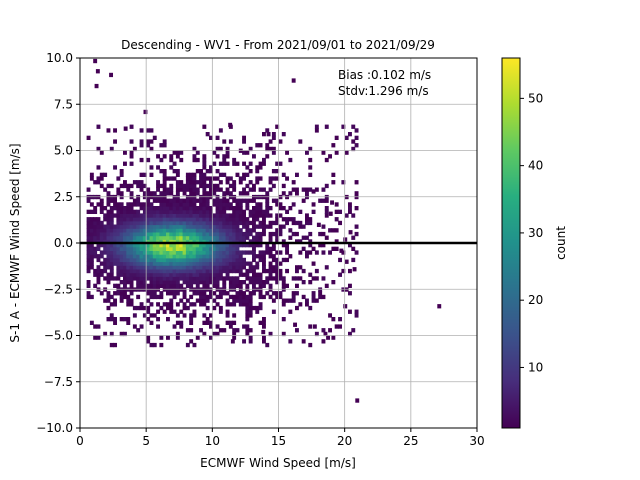 This screenshot has height=480, width=640. What do you see at coordinates (511, 243) in the screenshot?
I see `colorbar` at bounding box center [511, 243].